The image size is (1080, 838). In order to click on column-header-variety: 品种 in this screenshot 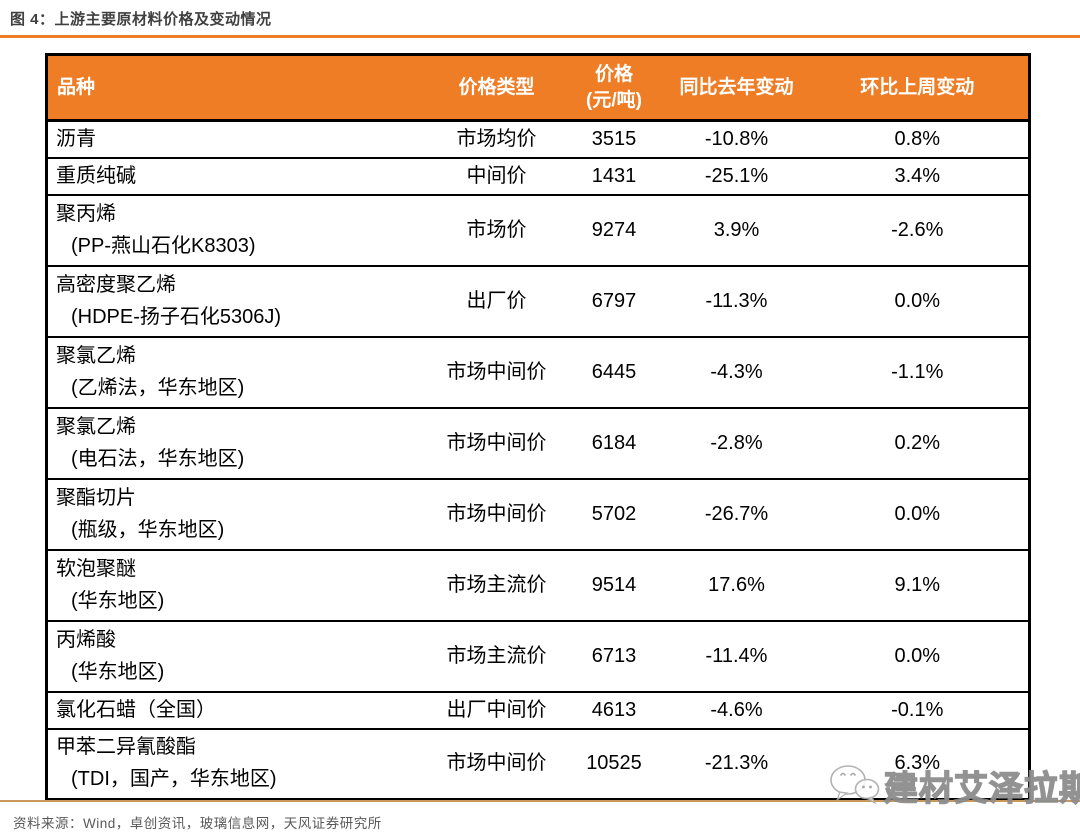, I will do `click(239, 88)`.